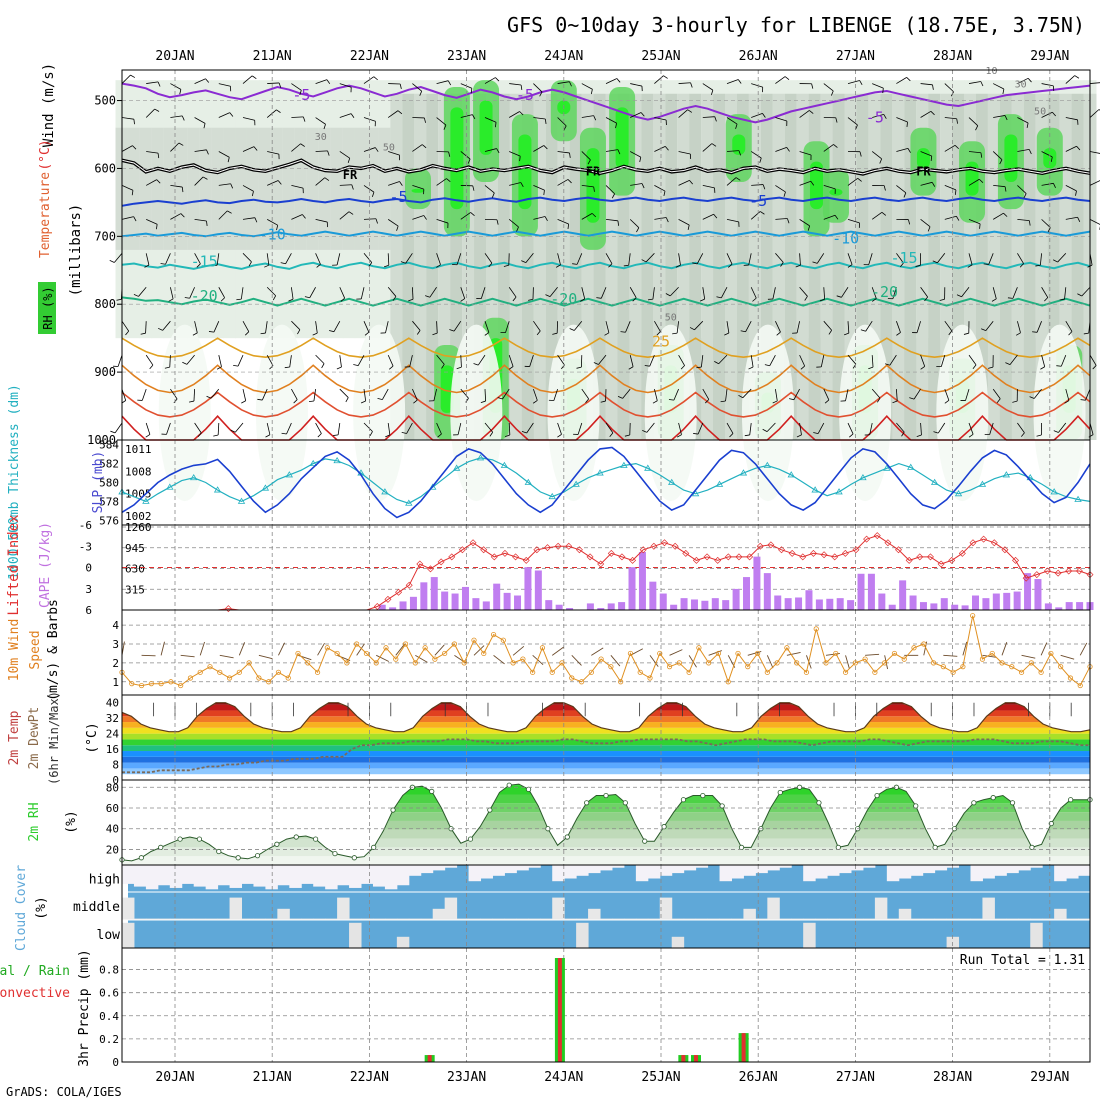 The width and height of the screenshot is (1100, 1100). What do you see at coordinates (112, 749) in the screenshot?
I see `y-tick-label: 16` at bounding box center [112, 749].